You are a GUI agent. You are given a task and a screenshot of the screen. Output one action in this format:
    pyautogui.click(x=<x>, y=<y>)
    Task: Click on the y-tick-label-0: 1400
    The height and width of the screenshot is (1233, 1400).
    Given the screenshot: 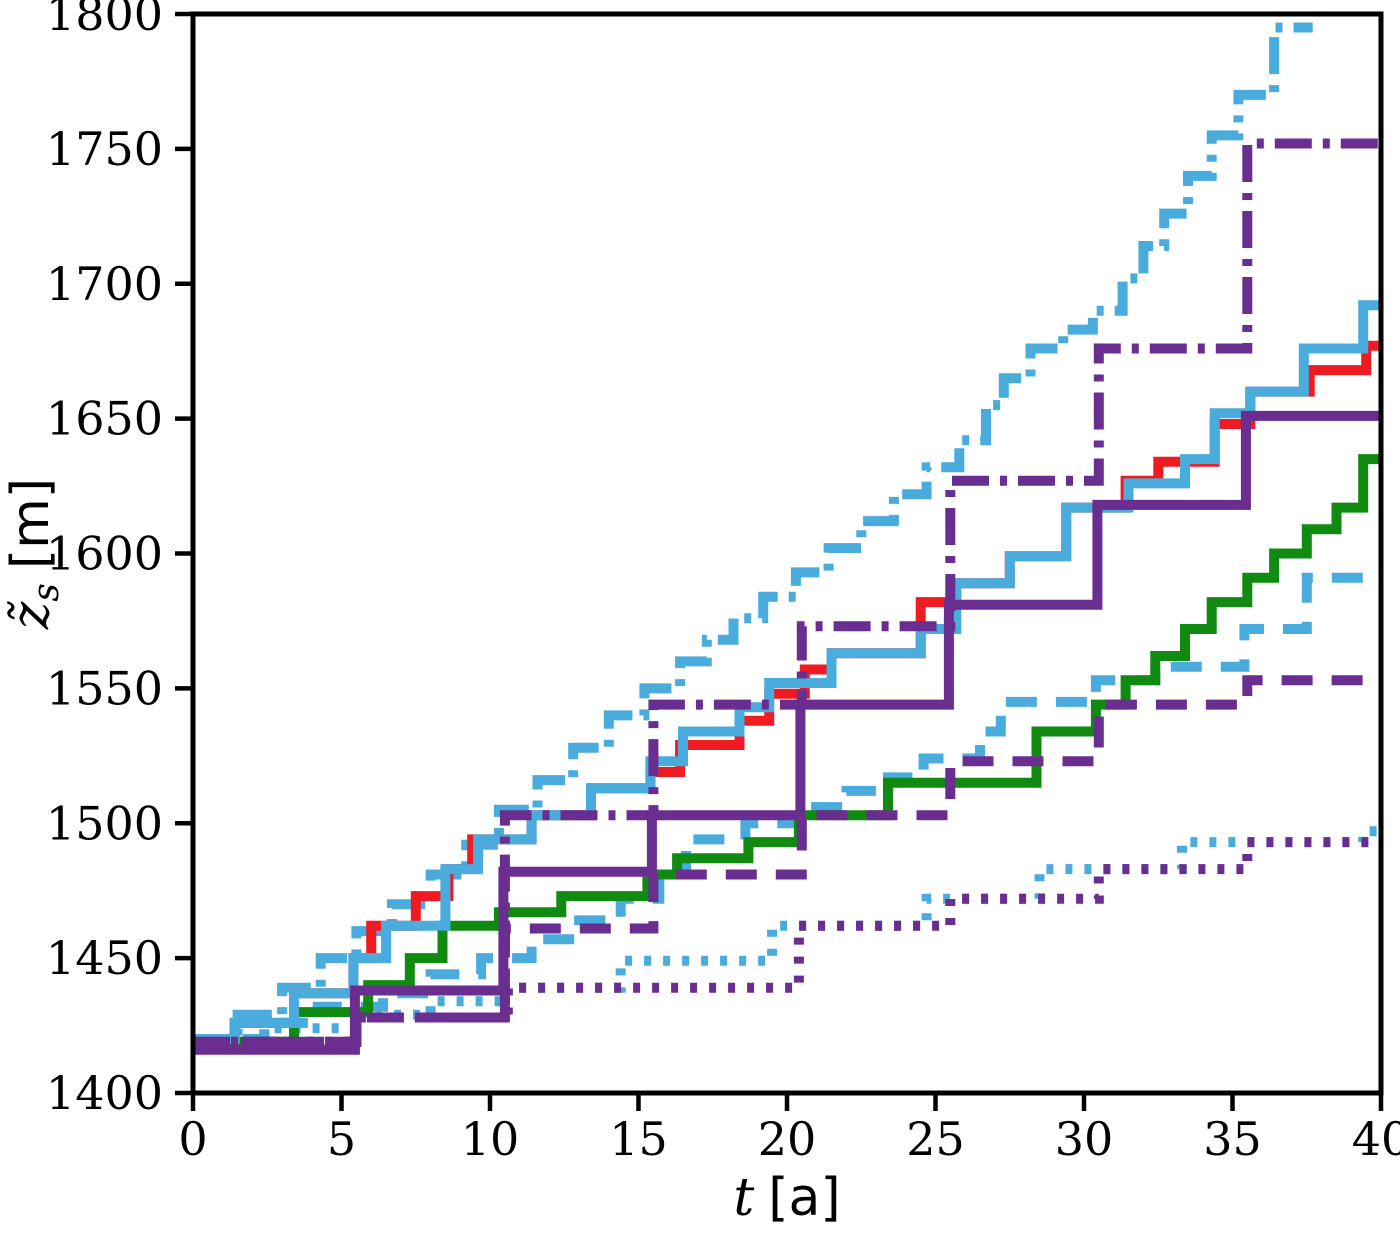 What is the action you would take?
    pyautogui.click(x=104, y=1093)
    